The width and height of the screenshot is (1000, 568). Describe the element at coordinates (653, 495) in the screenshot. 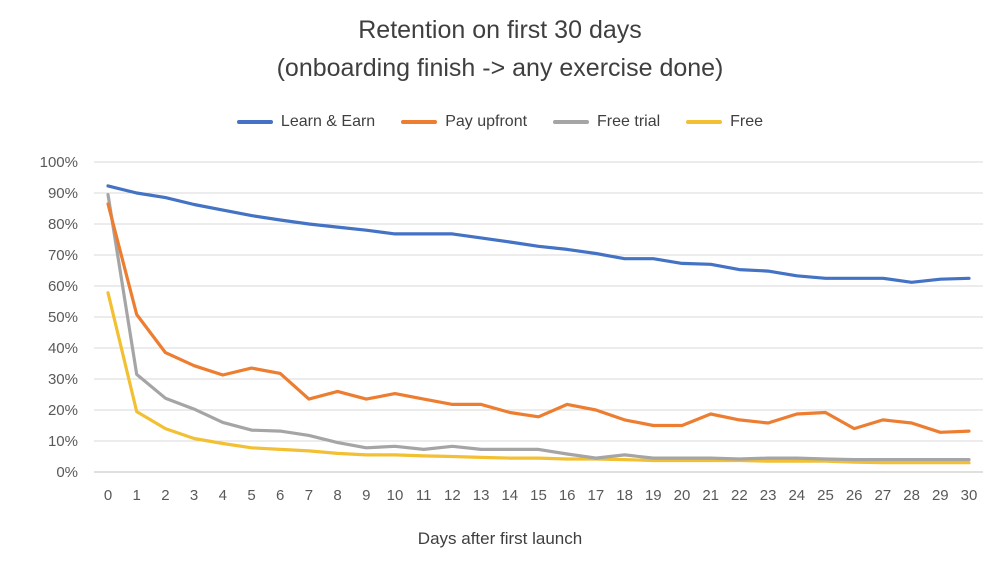

I see `x-tick-label: 19` at that location.